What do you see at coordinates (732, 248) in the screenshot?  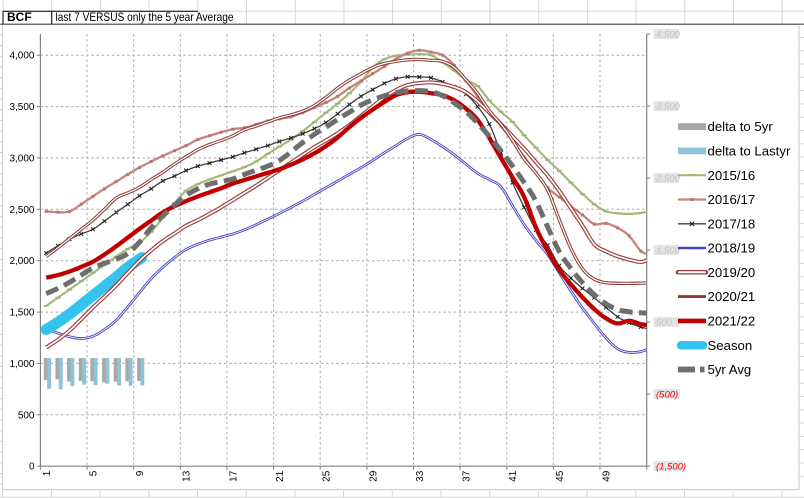 I see `svg-text: 2018/19` at bounding box center [732, 248].